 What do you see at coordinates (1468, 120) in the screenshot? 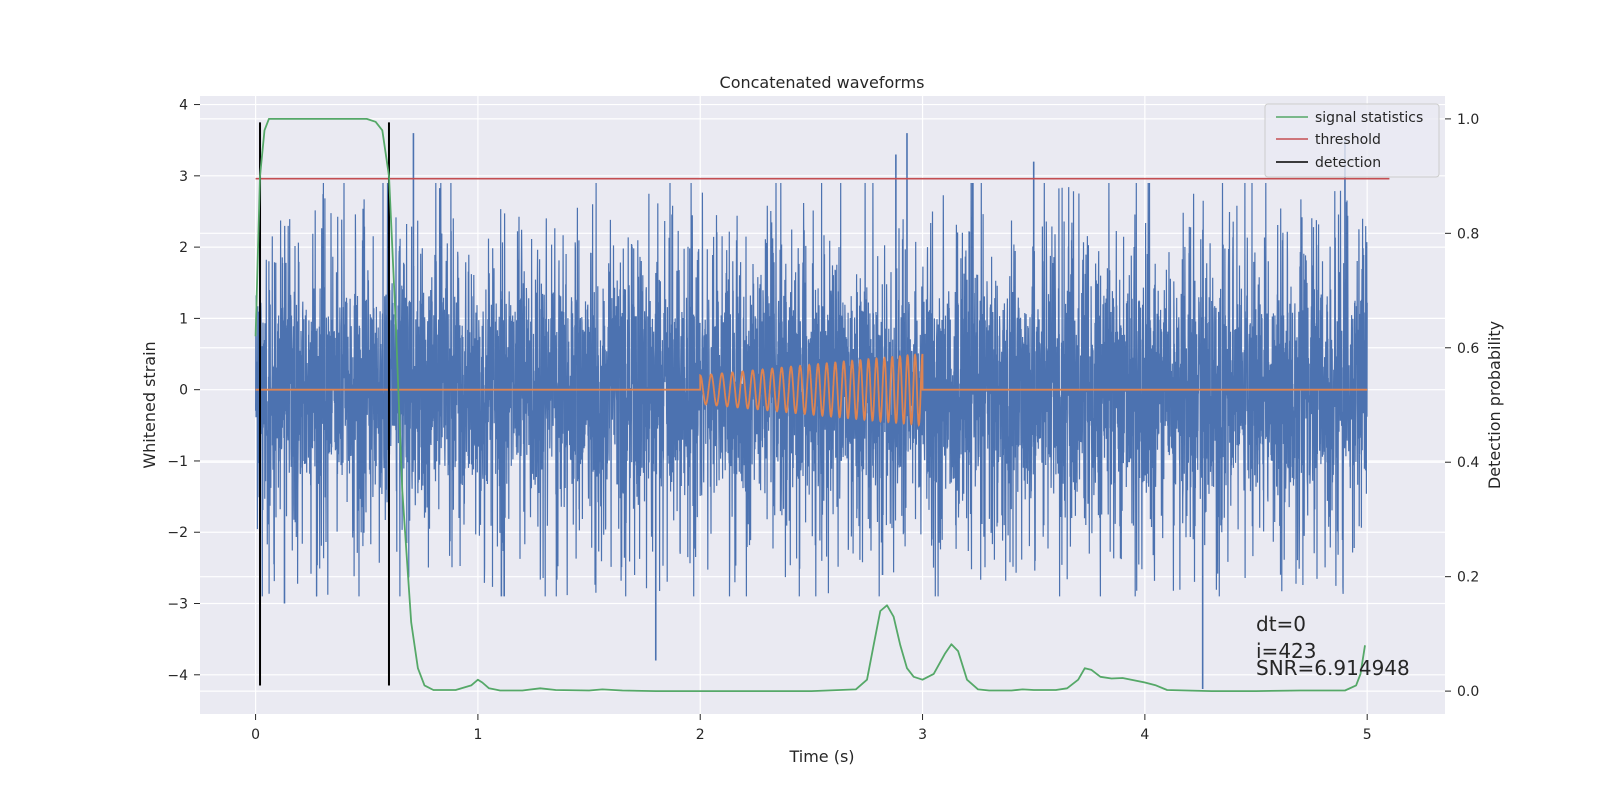
I see `y2-tick-label: 1.0` at bounding box center [1468, 120].